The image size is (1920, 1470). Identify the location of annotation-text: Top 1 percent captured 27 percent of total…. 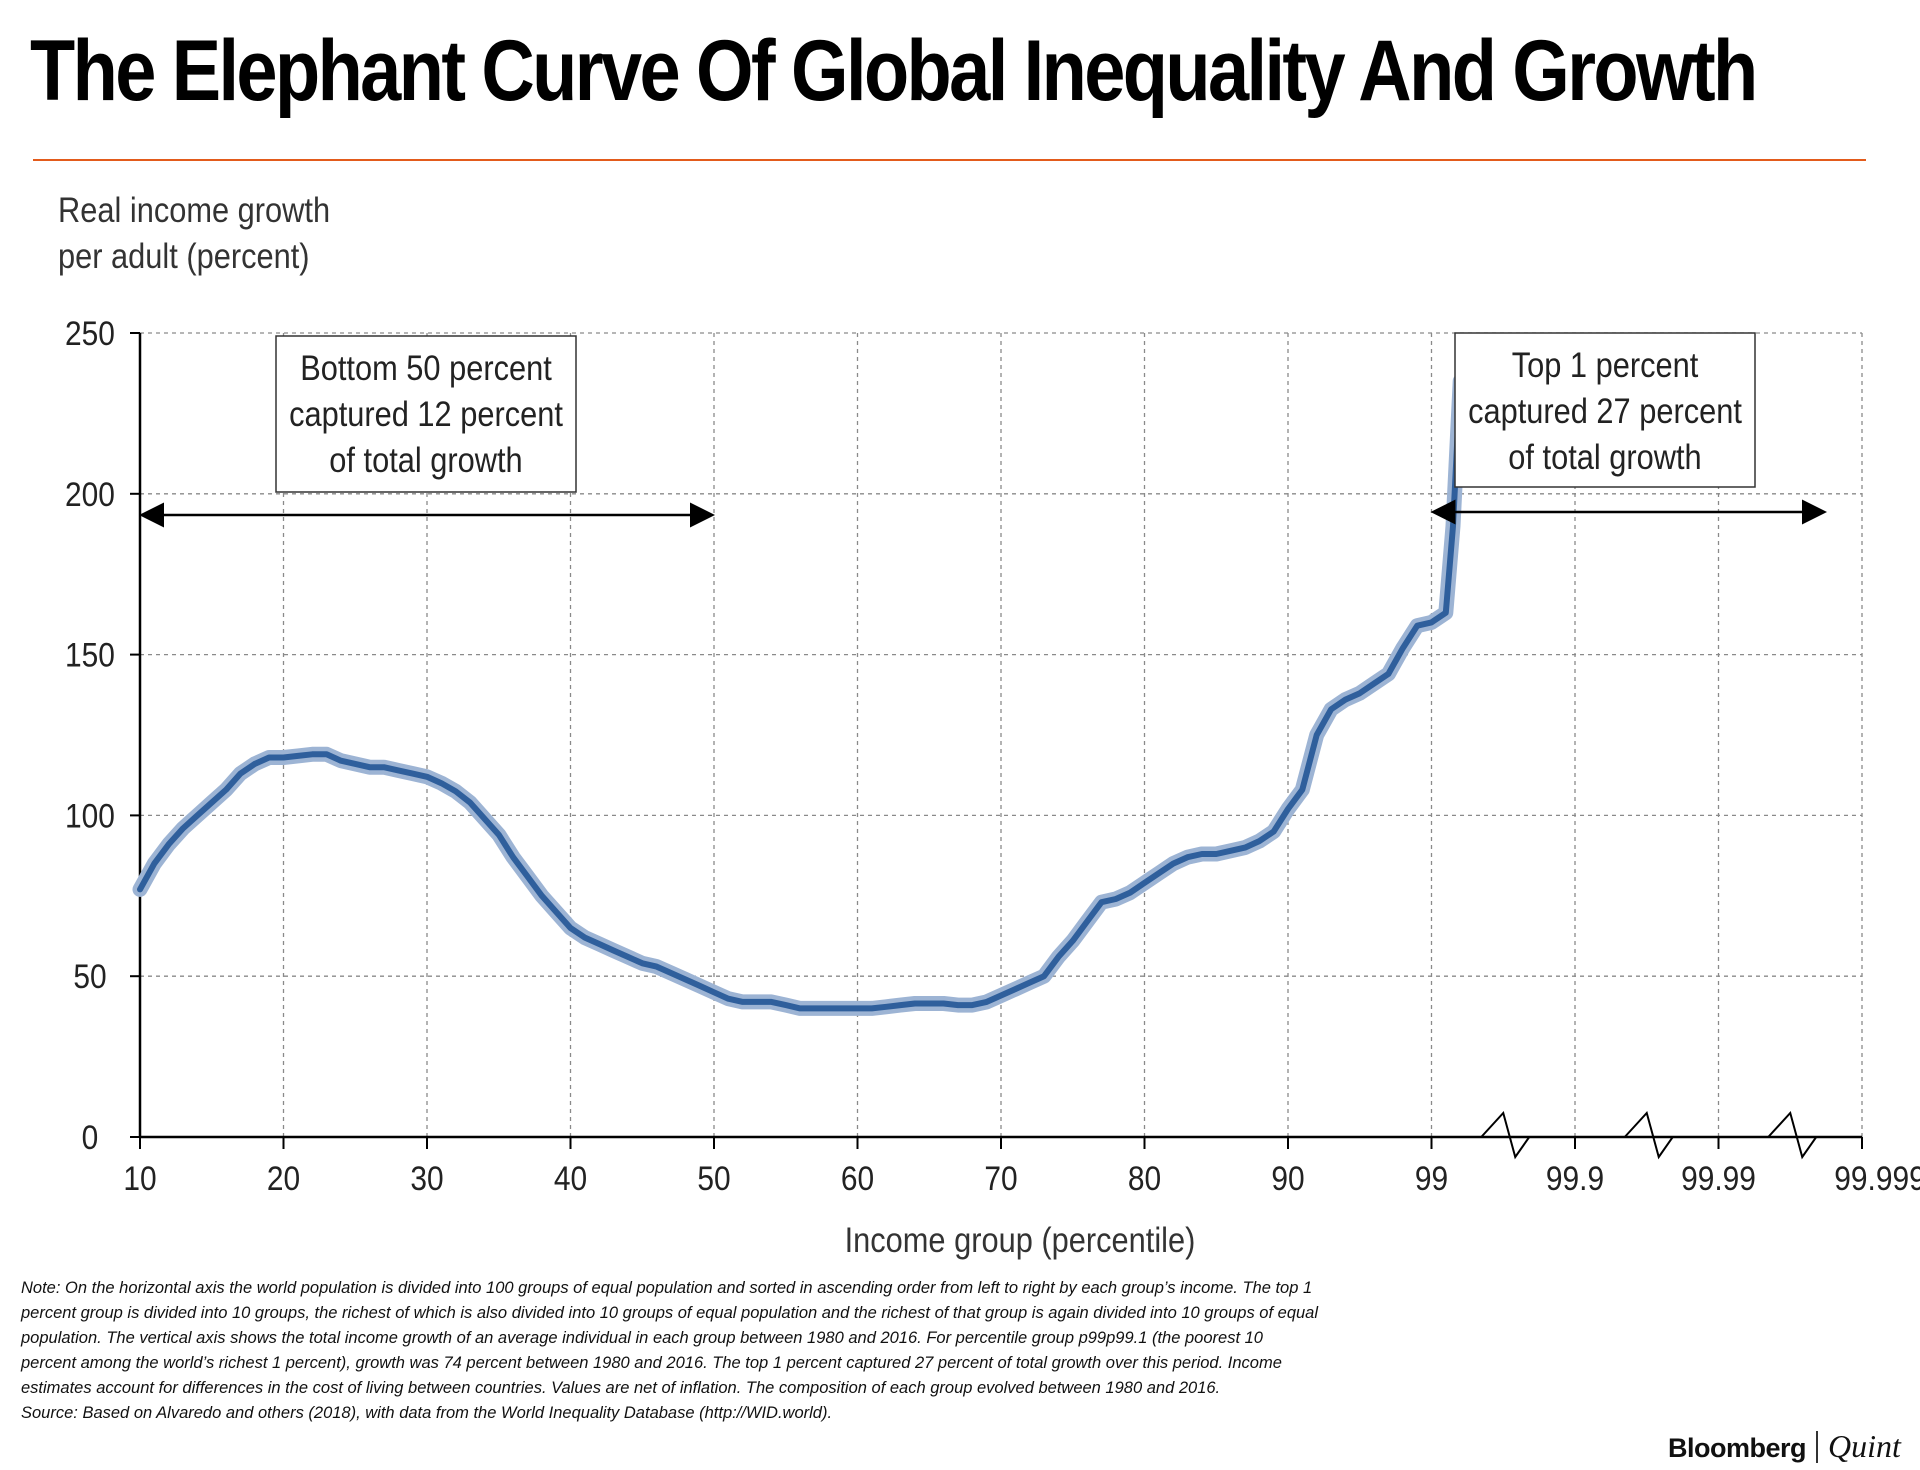
(1605, 410).